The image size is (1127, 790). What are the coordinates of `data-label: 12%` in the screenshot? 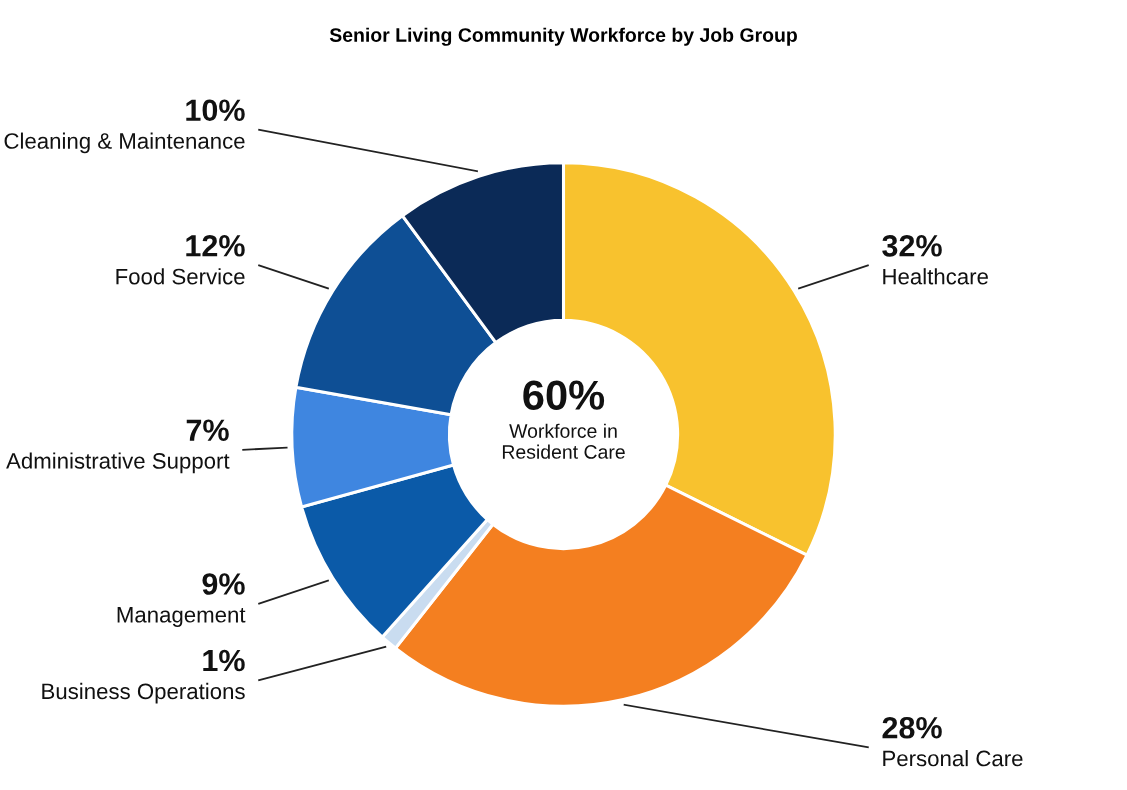 It's located at (215, 246).